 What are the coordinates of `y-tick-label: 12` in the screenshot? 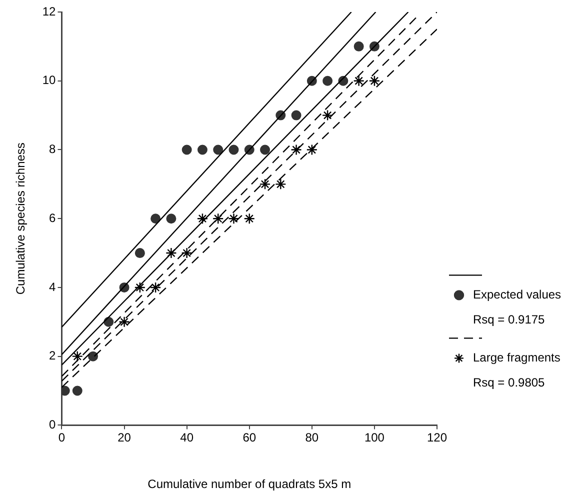 It's located at (49, 11).